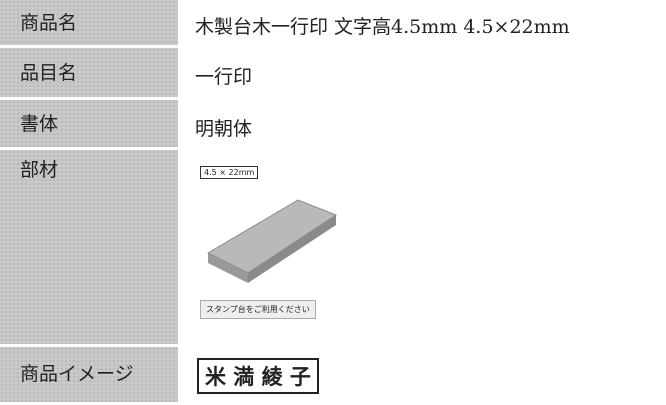 This screenshot has width=666, height=405. I want to click on row-value: 明朝体, so click(224, 129).